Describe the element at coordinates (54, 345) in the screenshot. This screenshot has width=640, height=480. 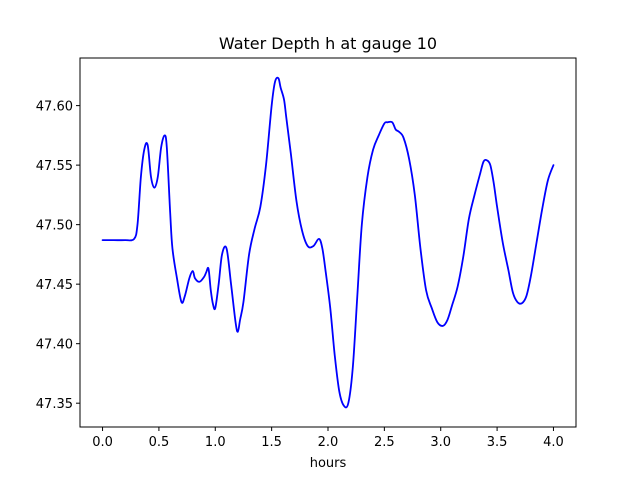
I see `y-tick-label: 47.40` at that location.